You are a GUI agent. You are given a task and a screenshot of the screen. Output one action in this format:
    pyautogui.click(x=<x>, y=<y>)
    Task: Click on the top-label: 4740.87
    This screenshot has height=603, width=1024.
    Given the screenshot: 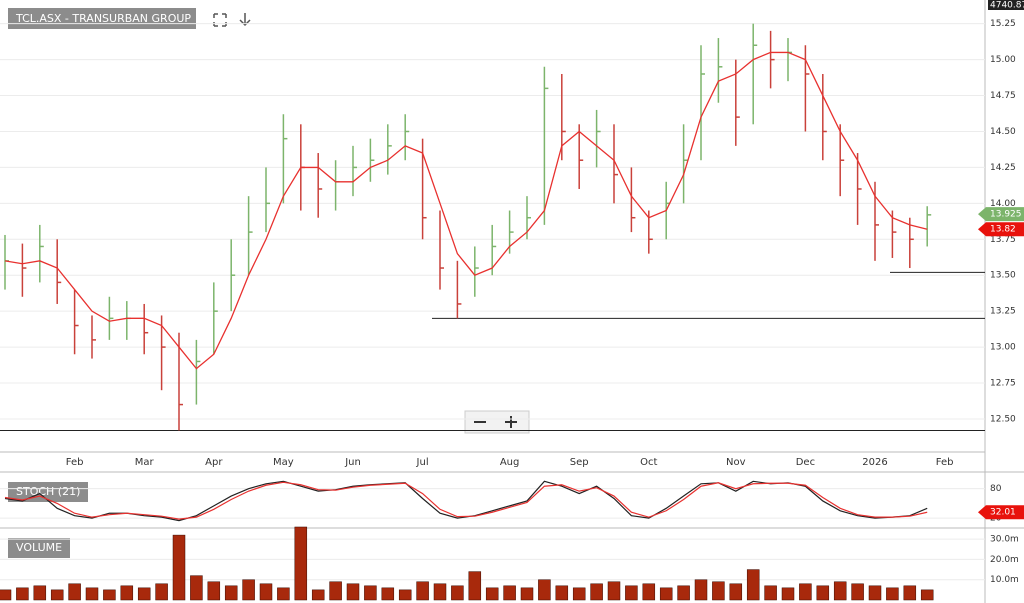 What is the action you would take?
    pyautogui.click(x=1007, y=6)
    